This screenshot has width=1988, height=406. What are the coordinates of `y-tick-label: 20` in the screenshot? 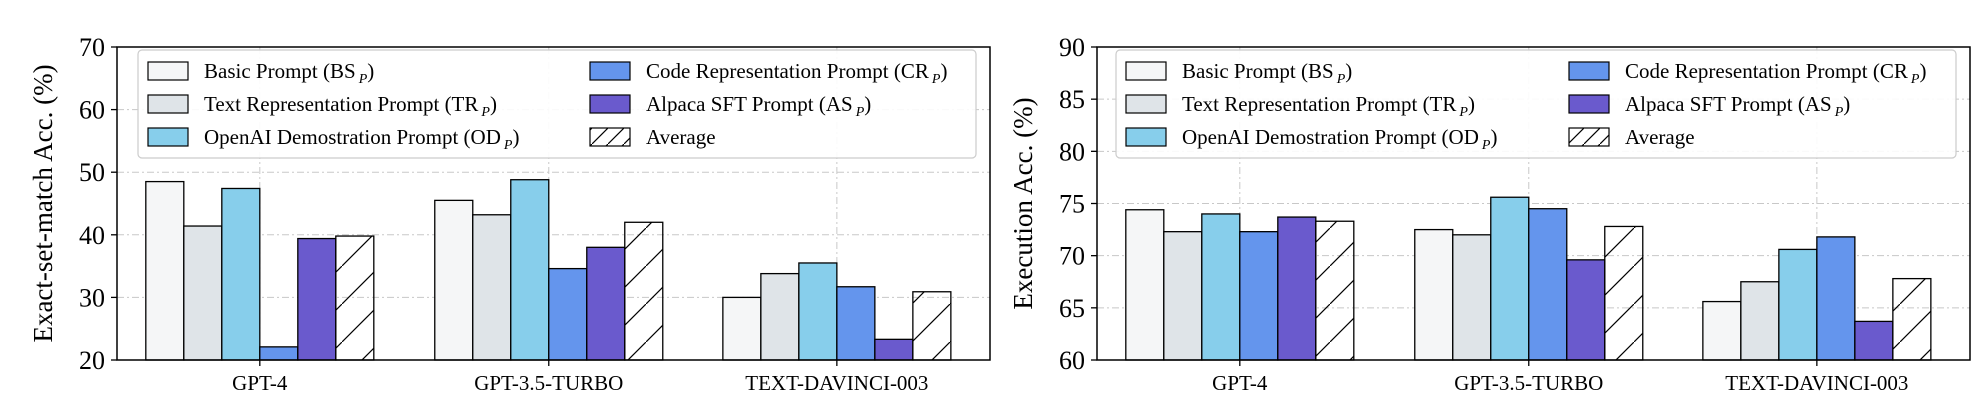 It's located at (92, 360).